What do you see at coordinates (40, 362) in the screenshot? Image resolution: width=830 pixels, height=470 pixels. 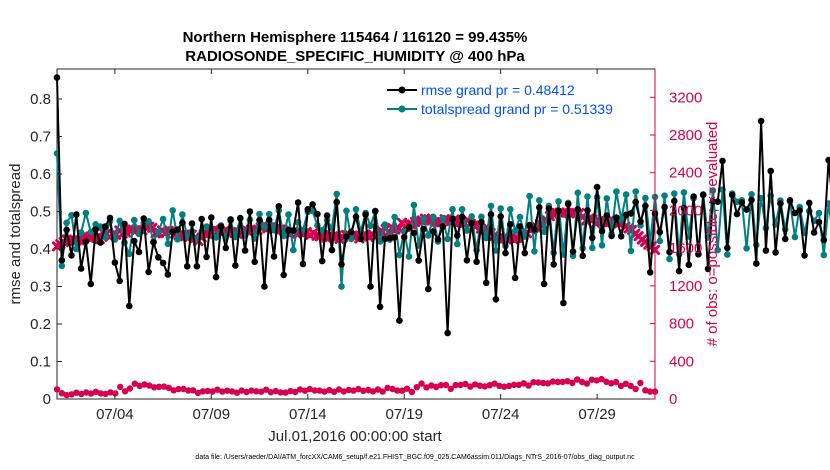 I see `y-tick-label: 0.1` at bounding box center [40, 362].